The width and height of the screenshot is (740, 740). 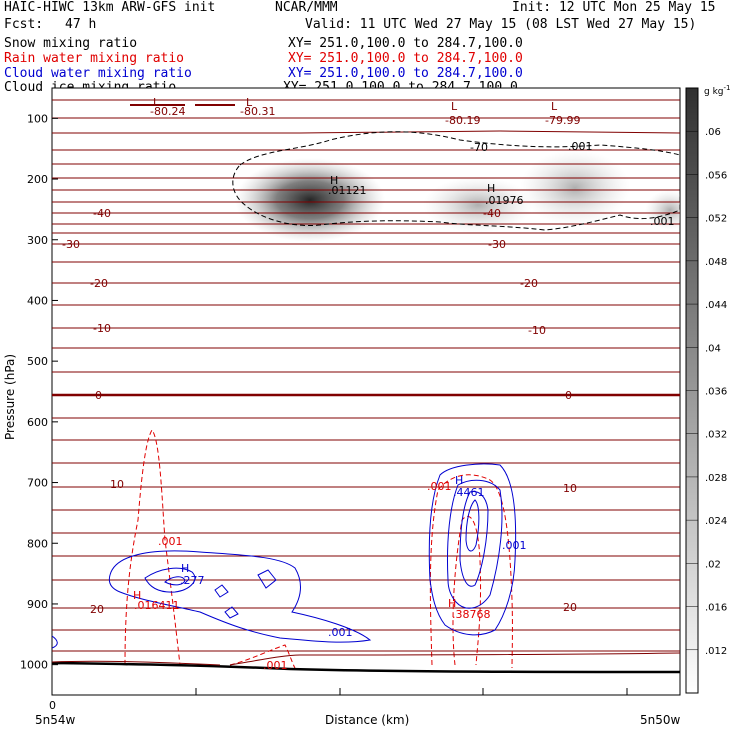 What do you see at coordinates (37, 118) in the screenshot?
I see `y-tick-label: 100` at bounding box center [37, 118].